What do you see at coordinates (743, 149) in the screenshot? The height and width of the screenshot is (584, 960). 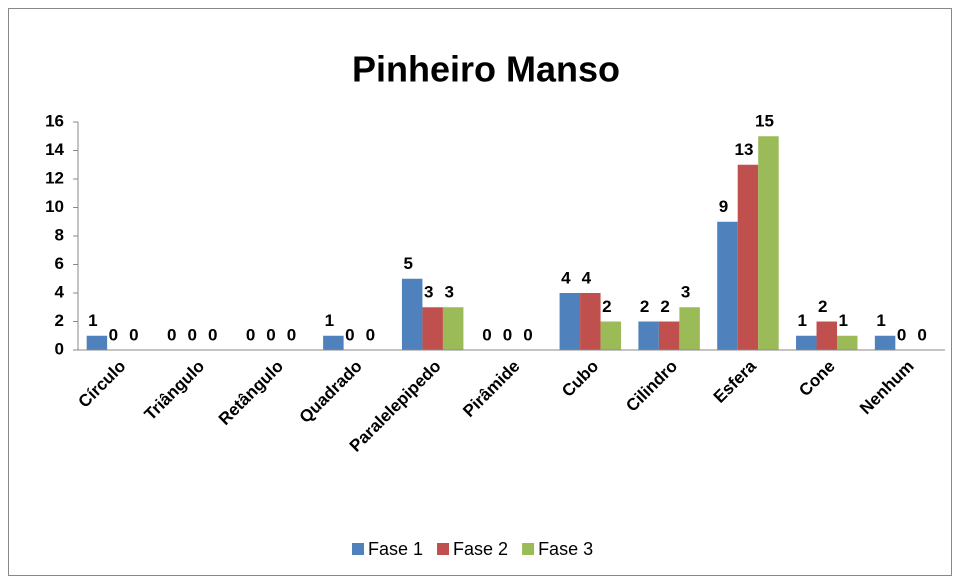 I see `data-label: 13` at bounding box center [743, 149].